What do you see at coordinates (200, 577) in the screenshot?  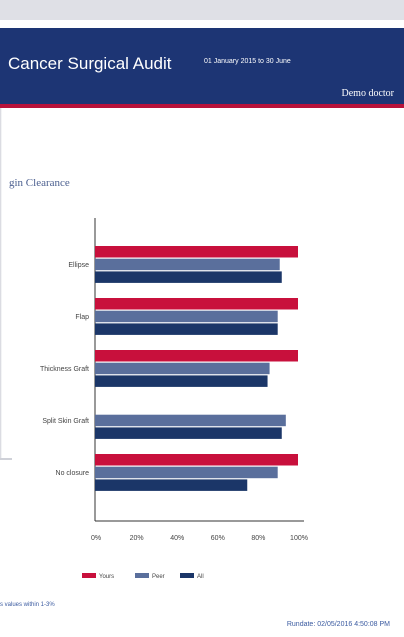 I see `legend-label-all: All` at bounding box center [200, 577].